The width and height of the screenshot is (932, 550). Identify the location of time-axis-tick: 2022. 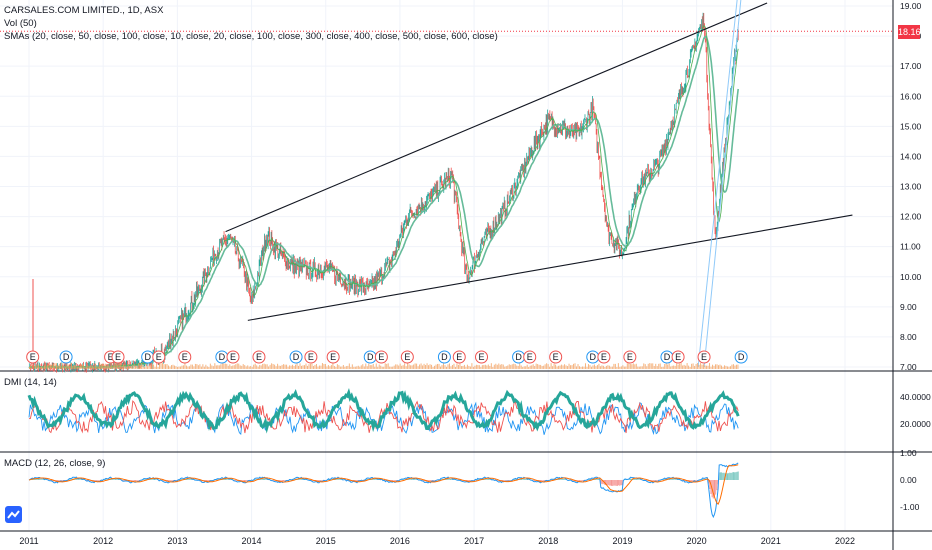
(845, 541).